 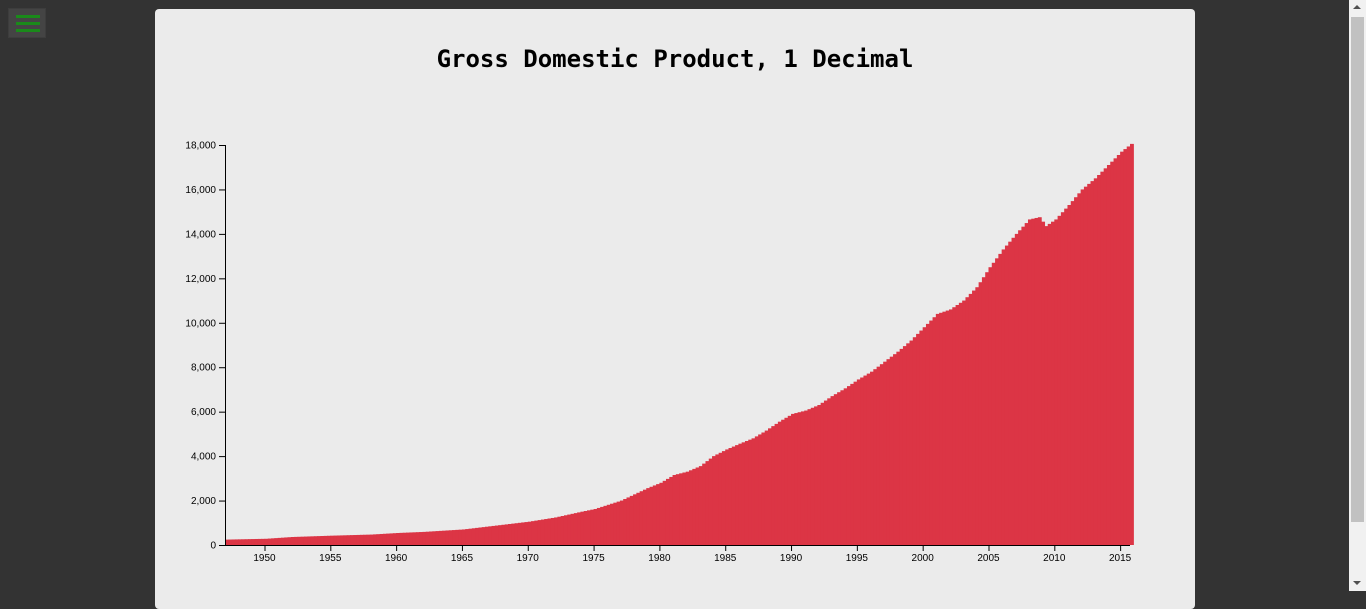 What do you see at coordinates (1357, 269) in the screenshot?
I see `scrollbar-thumb` at bounding box center [1357, 269].